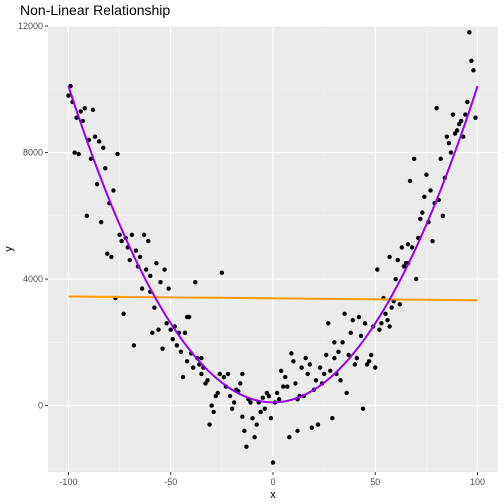 This screenshot has height=504, width=504. I want to click on x-axis-title: x, so click(273, 495).